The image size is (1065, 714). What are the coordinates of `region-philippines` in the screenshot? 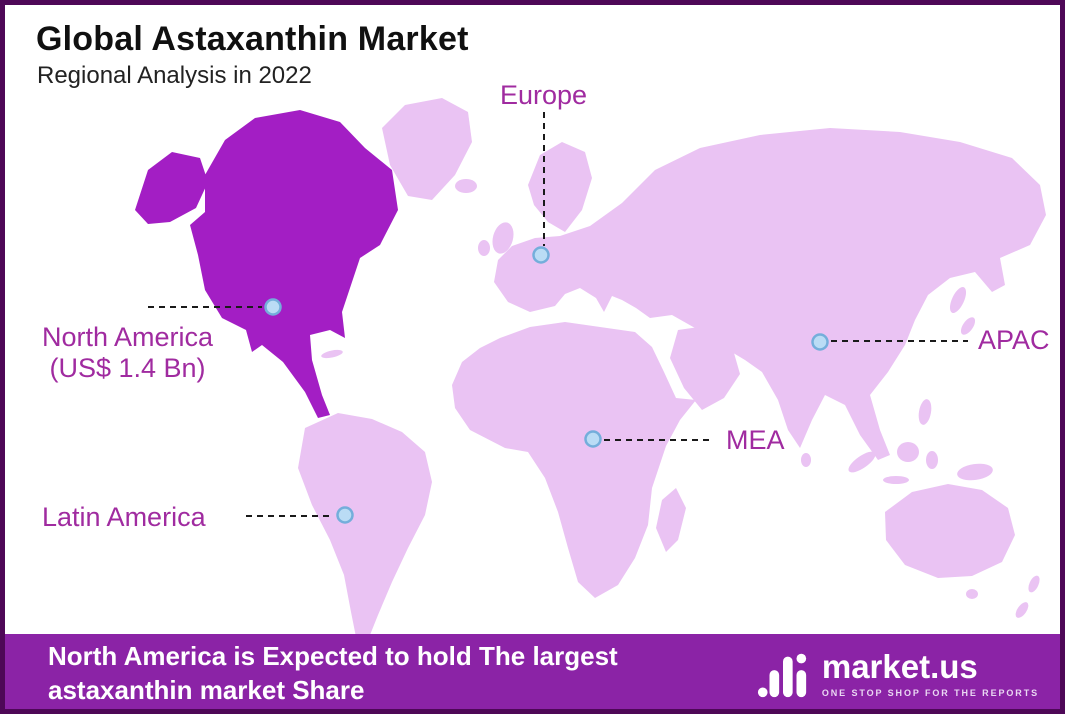 It's located at (925, 412).